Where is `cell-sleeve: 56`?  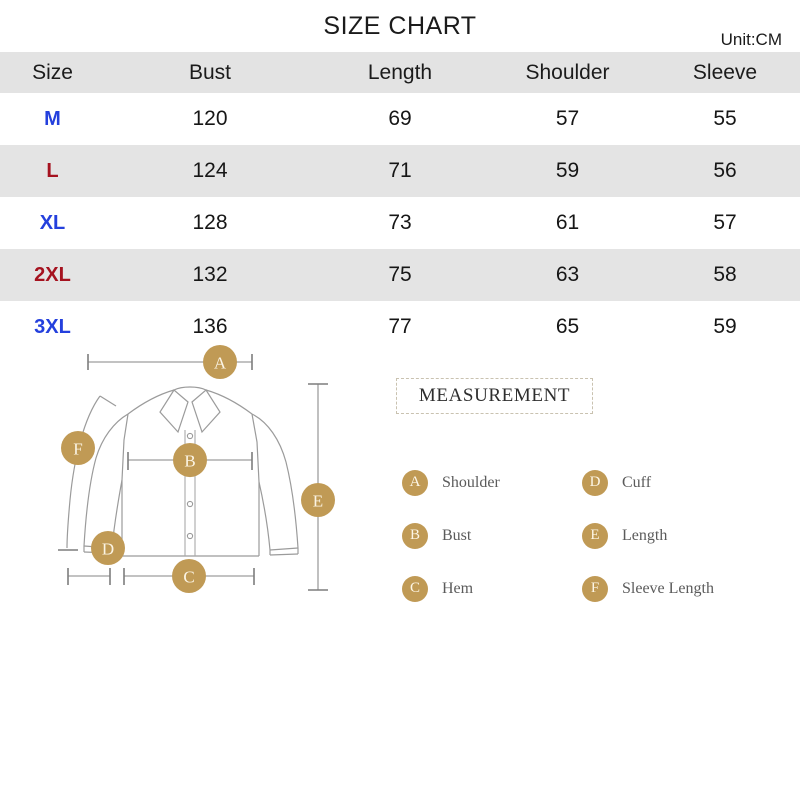
cell-sleeve: 56 is located at coordinates (725, 170).